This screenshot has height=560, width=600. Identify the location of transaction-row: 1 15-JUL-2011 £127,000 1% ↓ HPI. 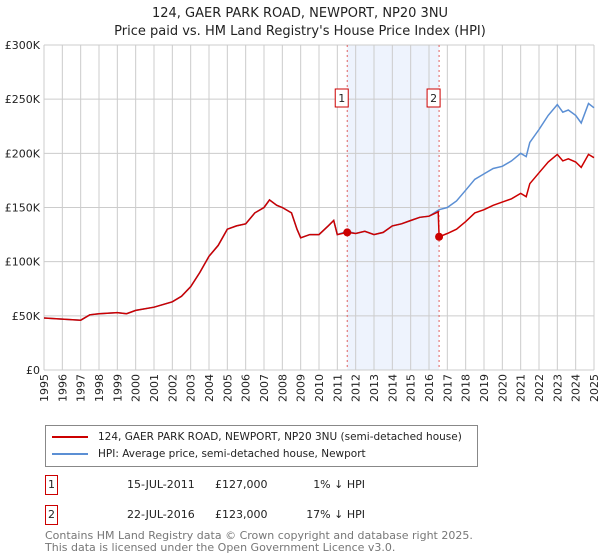
(265, 485).